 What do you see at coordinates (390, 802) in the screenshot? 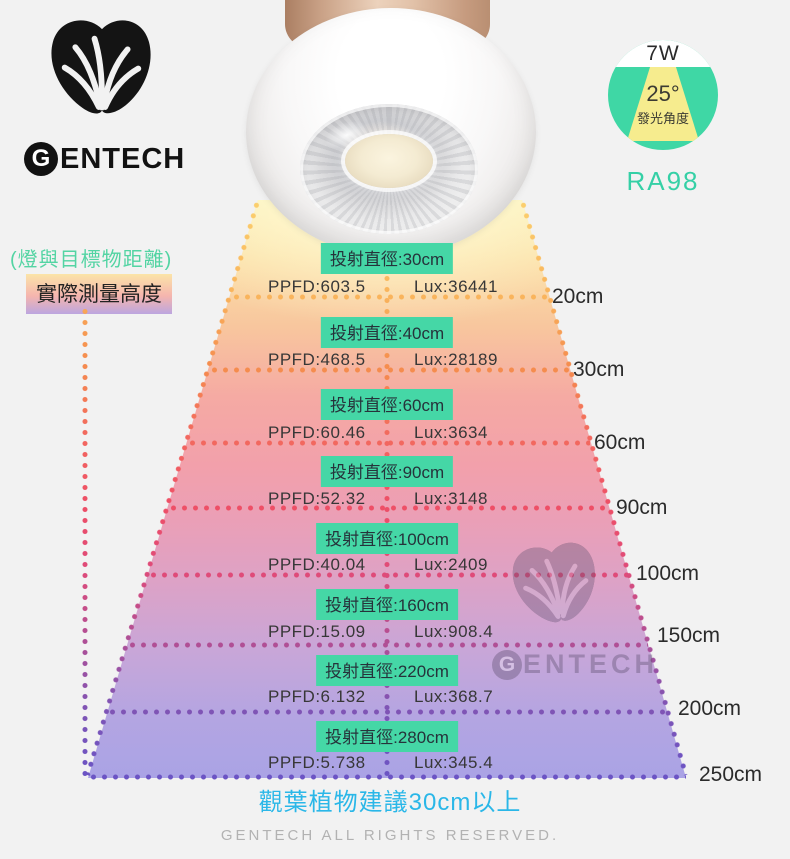
I see `plant-recommendation-text: 觀葉植物建議30cm以上` at bounding box center [390, 802].